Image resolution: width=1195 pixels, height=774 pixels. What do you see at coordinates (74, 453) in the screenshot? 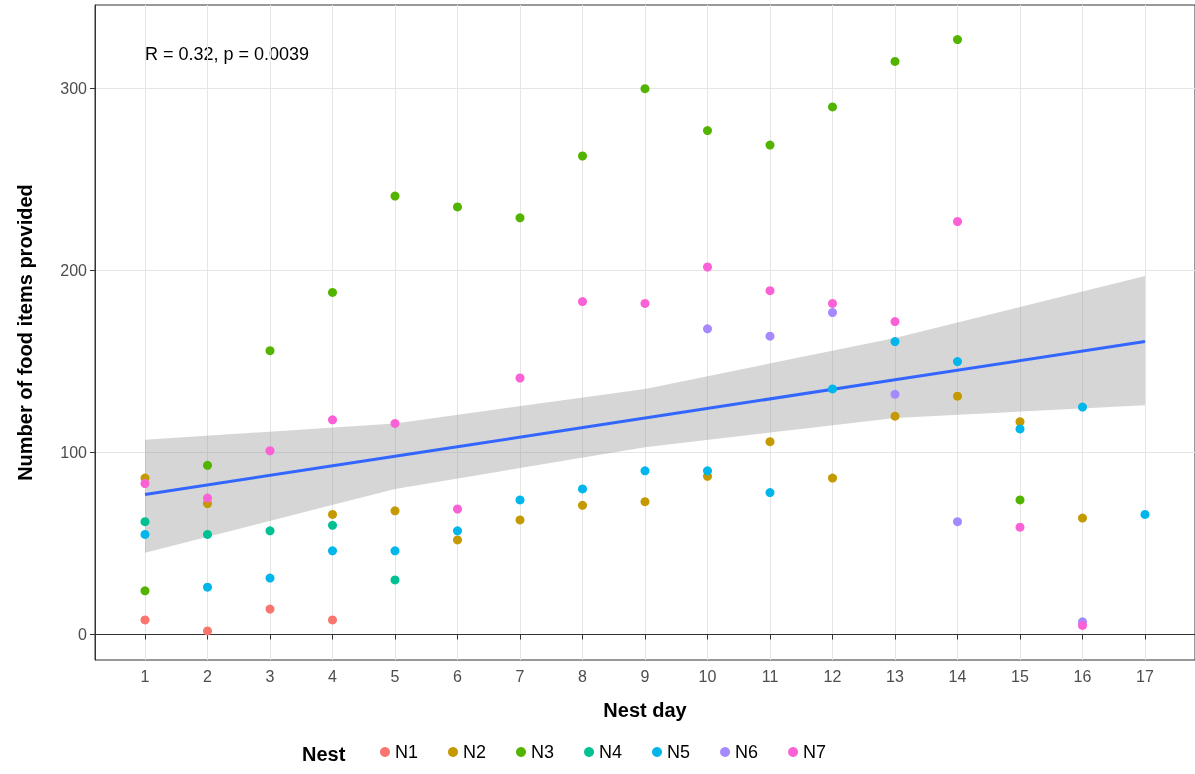
I see `y-tick-label: 100` at bounding box center [74, 453].